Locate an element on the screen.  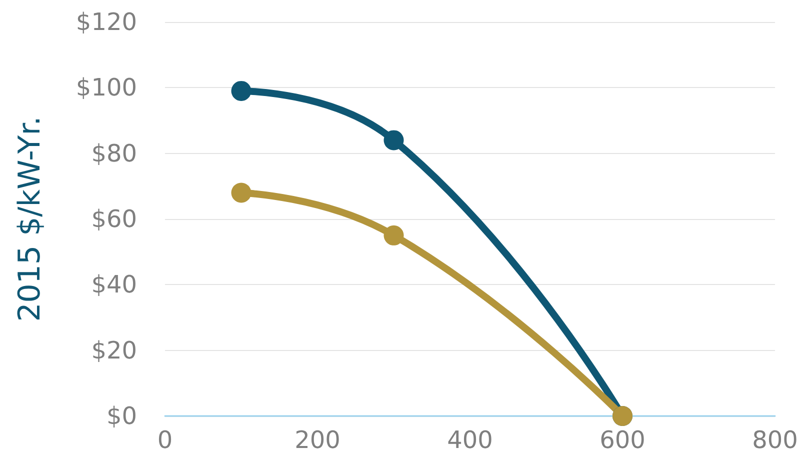
y-tick-label: $100 is located at coordinates (106, 88).